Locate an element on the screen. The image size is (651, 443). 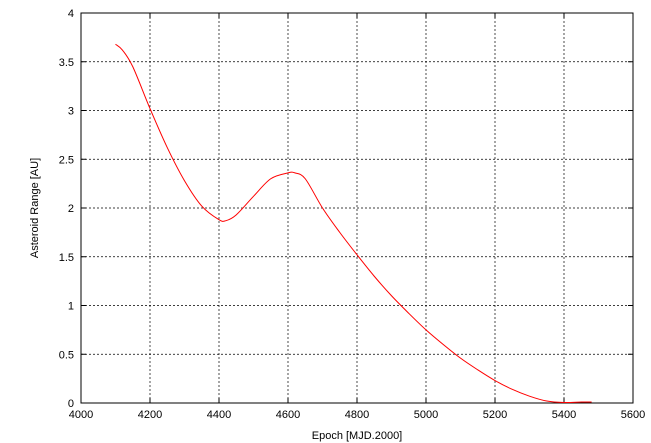
y-tick-label: 2 is located at coordinates (71, 209).